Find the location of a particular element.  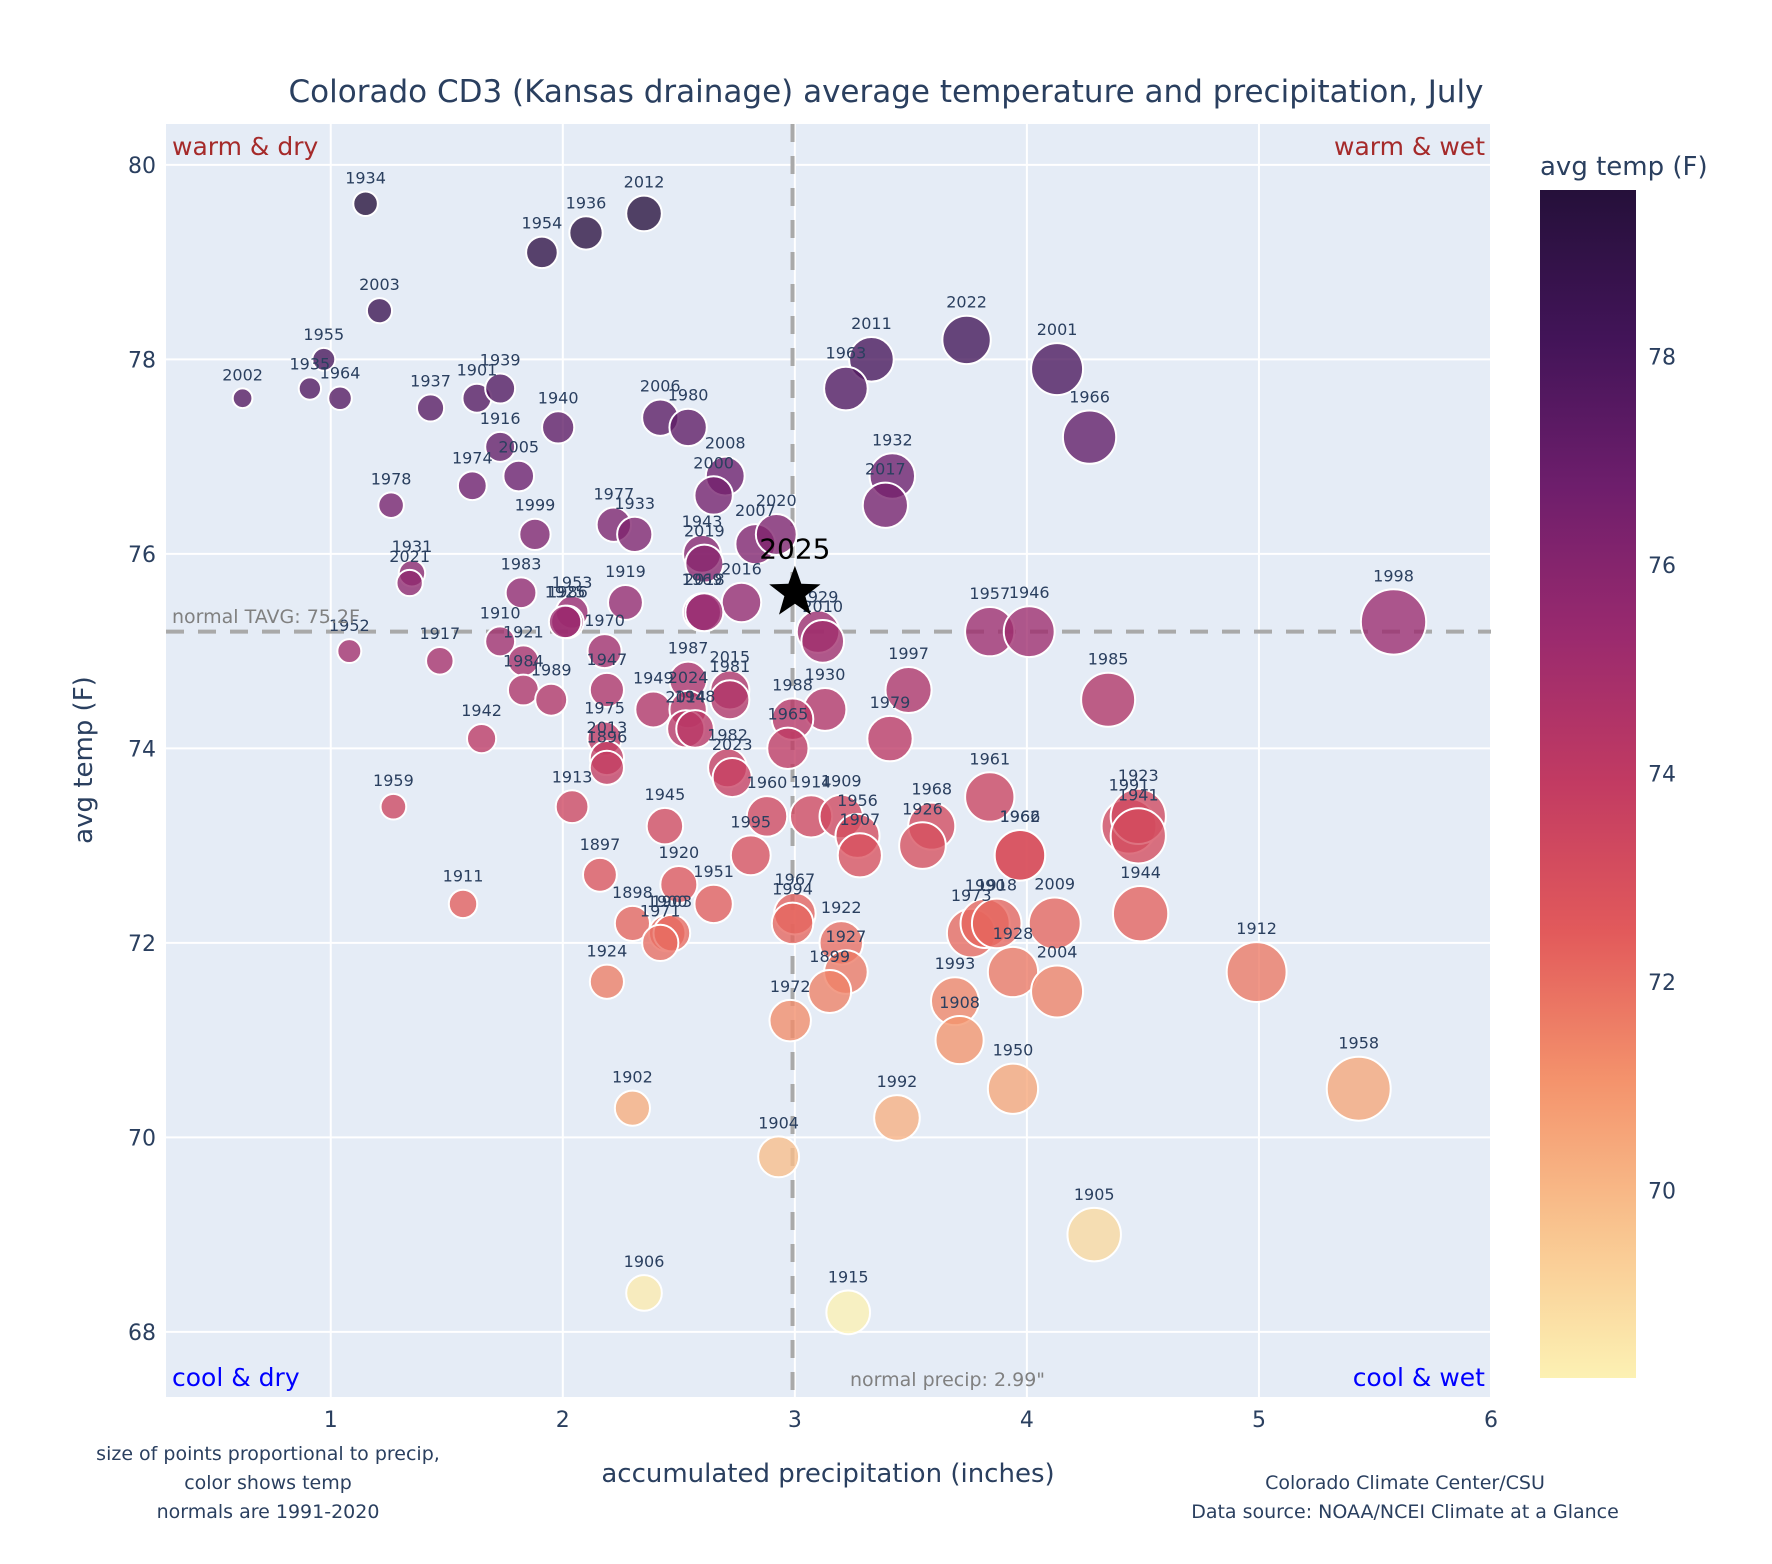

point-label: 2001 is located at coordinates (1057, 329).